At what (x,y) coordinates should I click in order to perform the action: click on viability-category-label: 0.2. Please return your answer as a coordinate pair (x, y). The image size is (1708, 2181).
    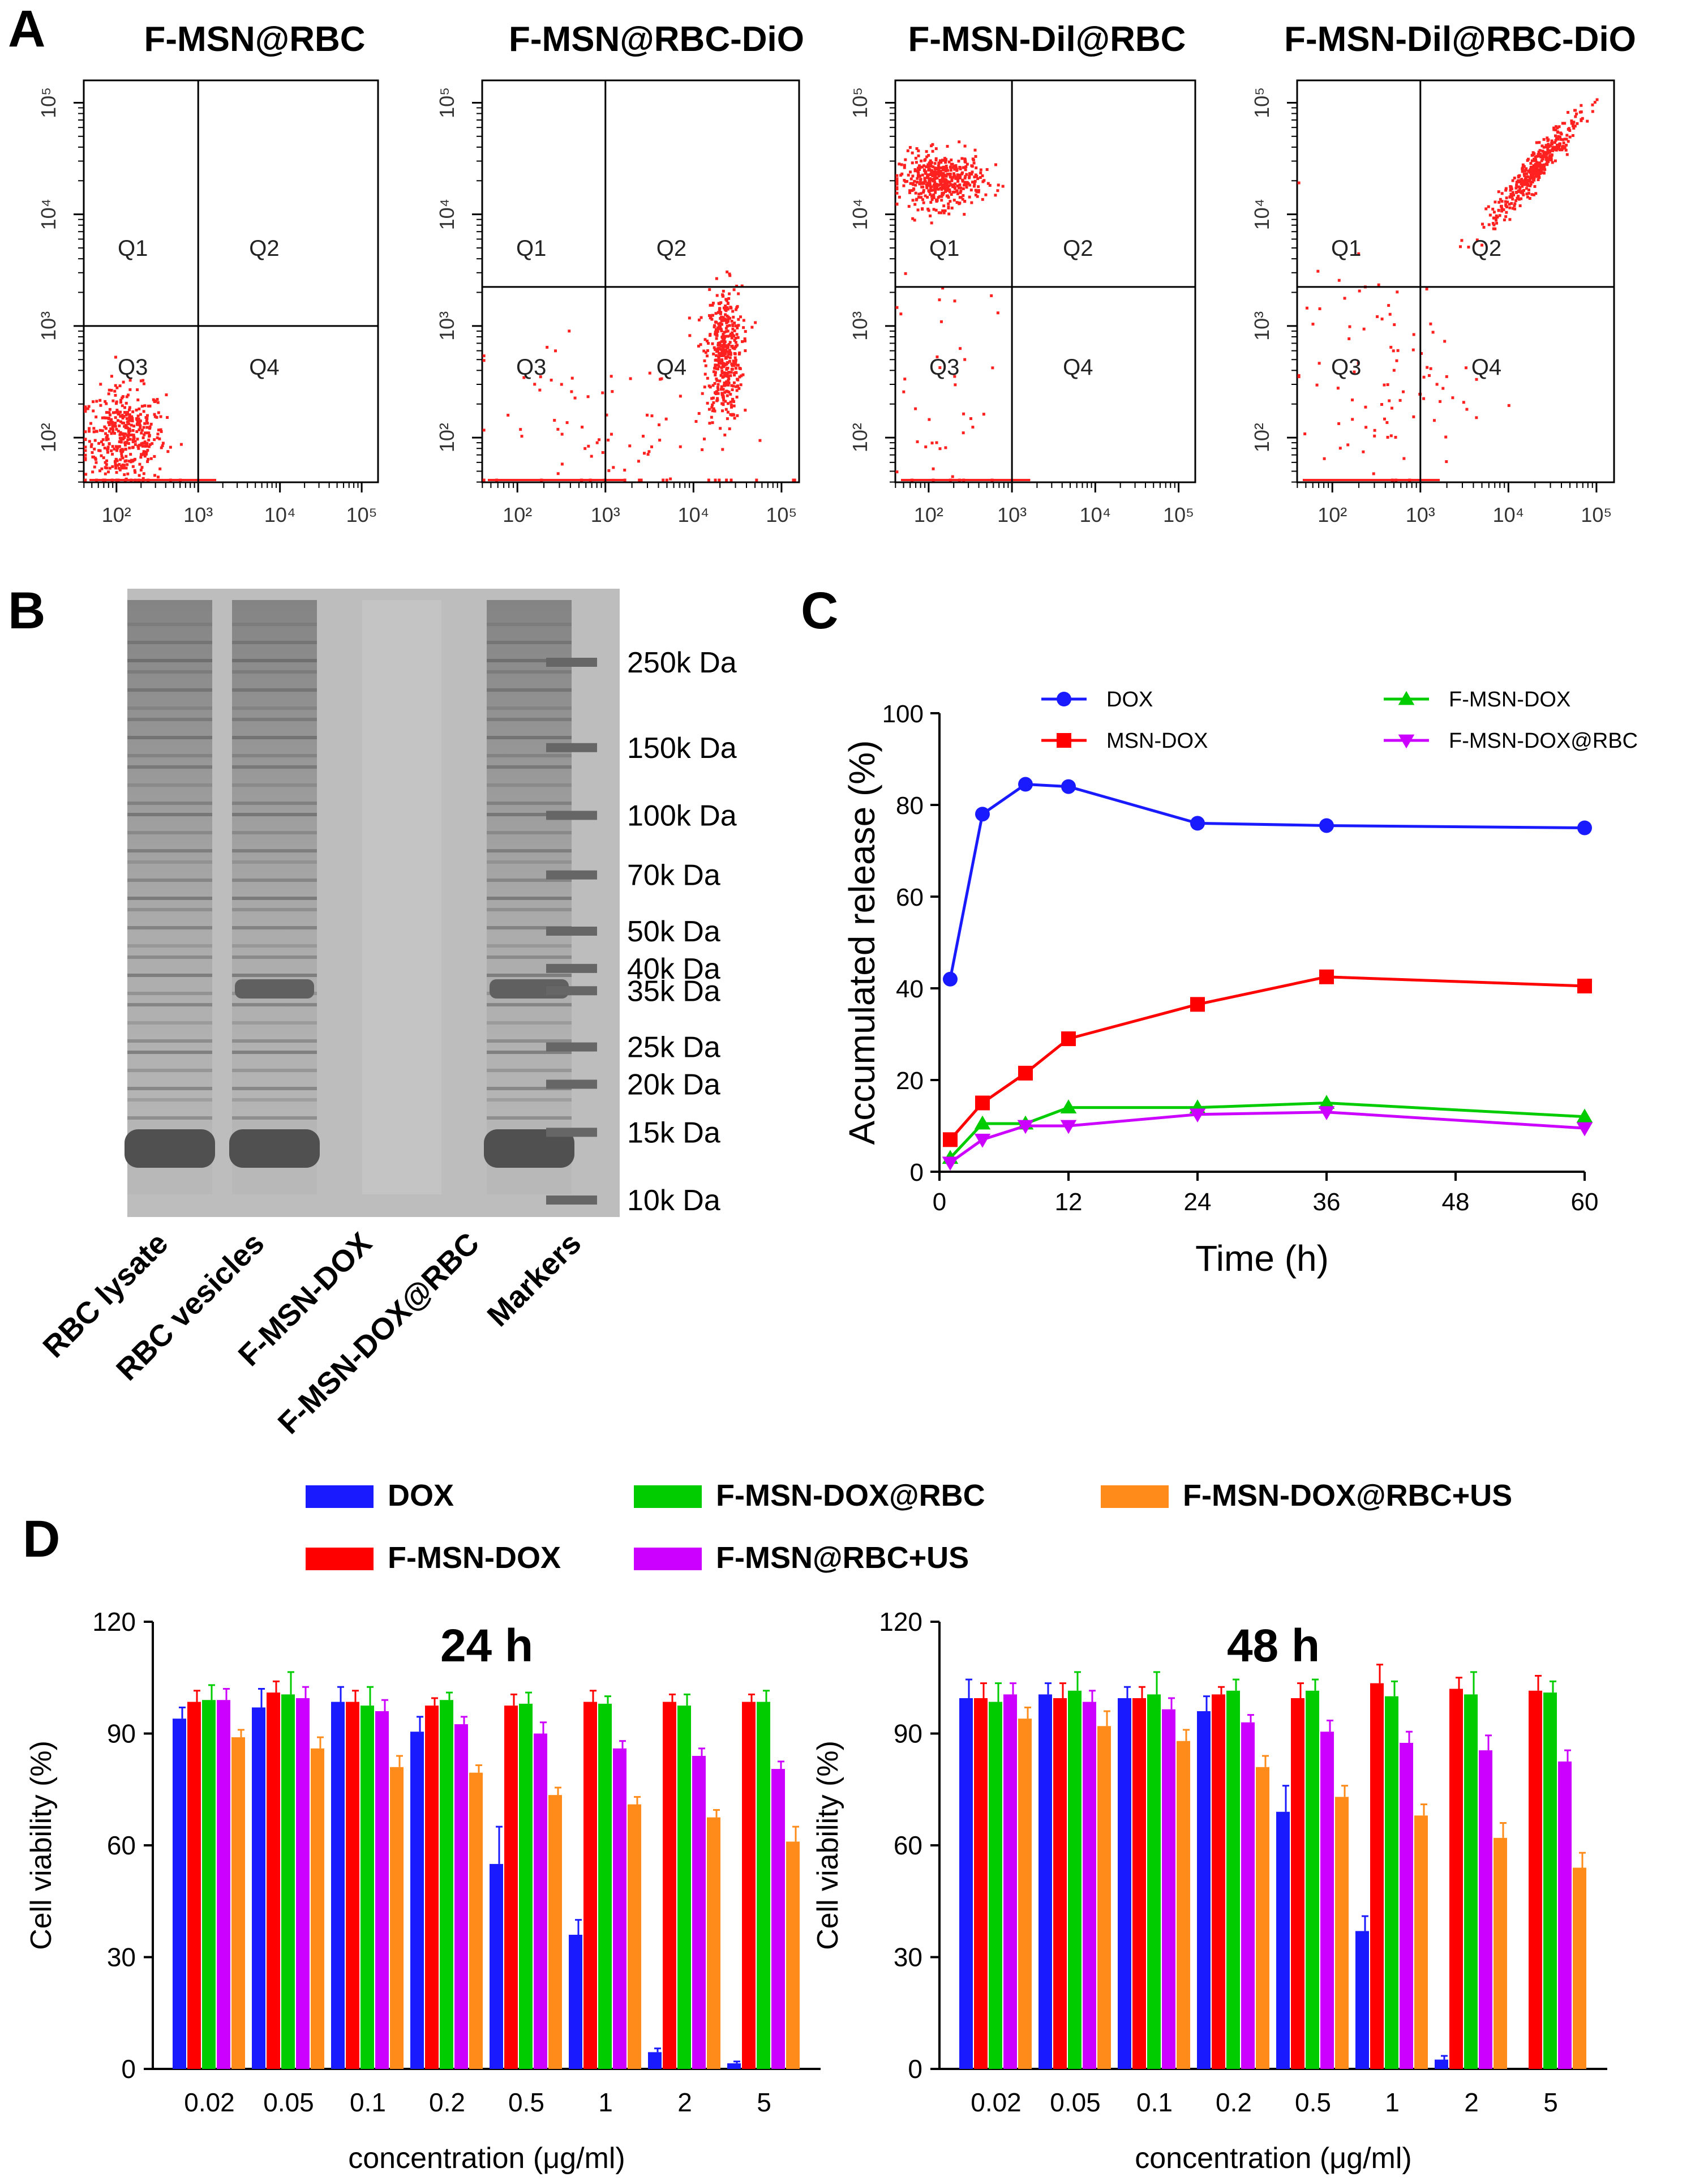
    Looking at the image, I should click on (447, 2103).